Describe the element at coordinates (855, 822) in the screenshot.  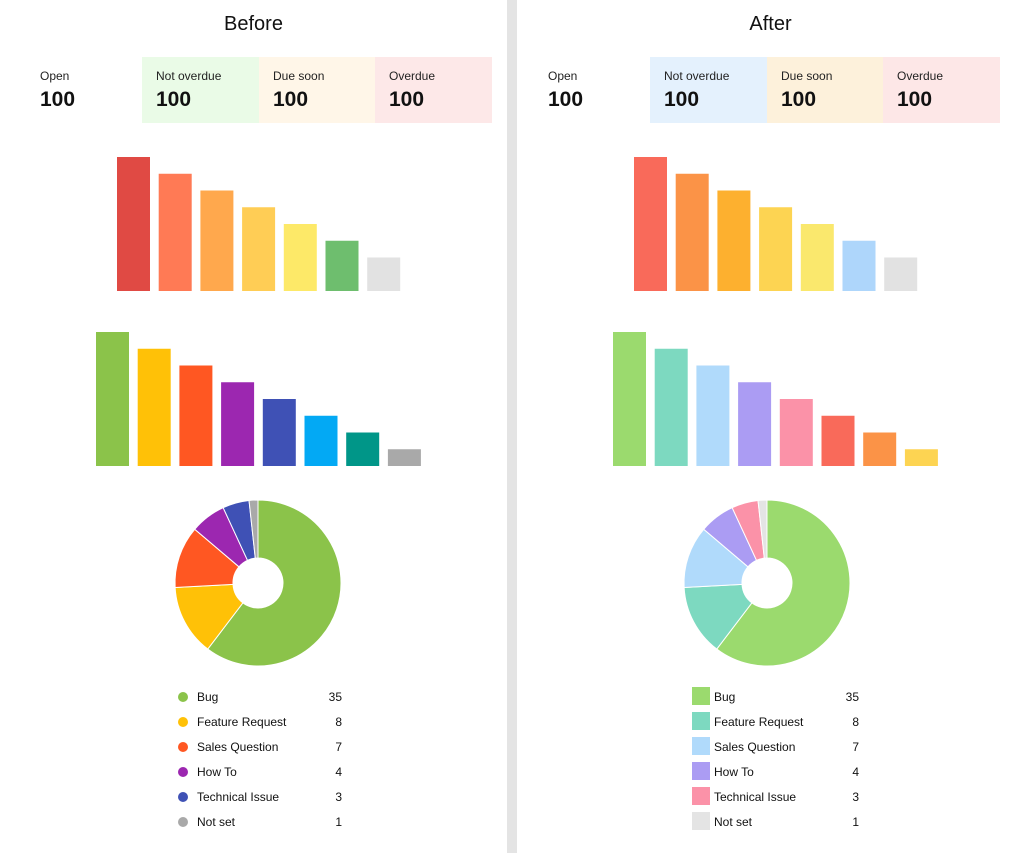
I see `legend-count: 1` at that location.